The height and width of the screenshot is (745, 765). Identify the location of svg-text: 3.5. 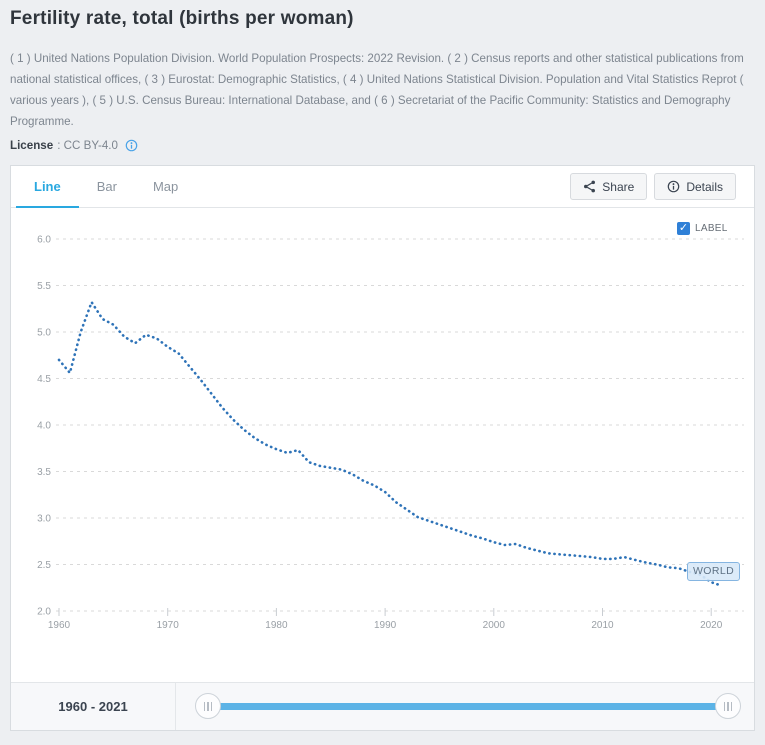
(44, 472).